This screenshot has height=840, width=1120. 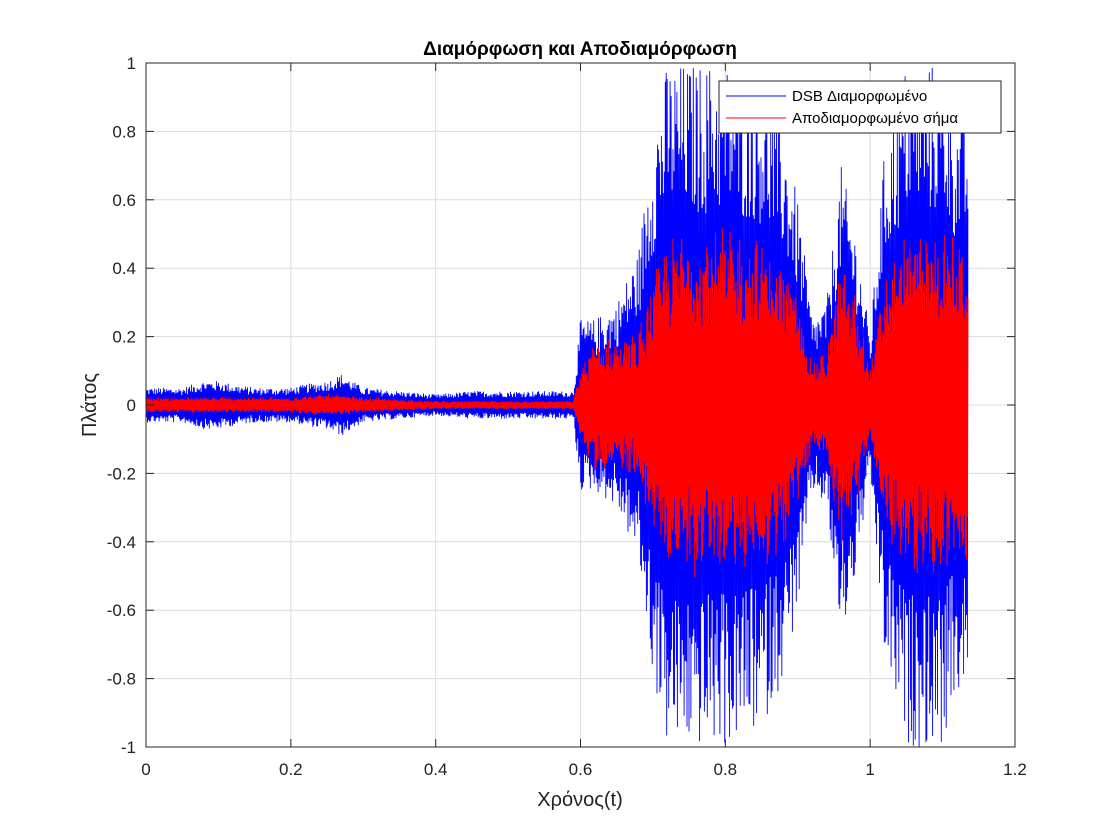 What do you see at coordinates (121, 542) in the screenshot?
I see `y-tick-label: -0.4` at bounding box center [121, 542].